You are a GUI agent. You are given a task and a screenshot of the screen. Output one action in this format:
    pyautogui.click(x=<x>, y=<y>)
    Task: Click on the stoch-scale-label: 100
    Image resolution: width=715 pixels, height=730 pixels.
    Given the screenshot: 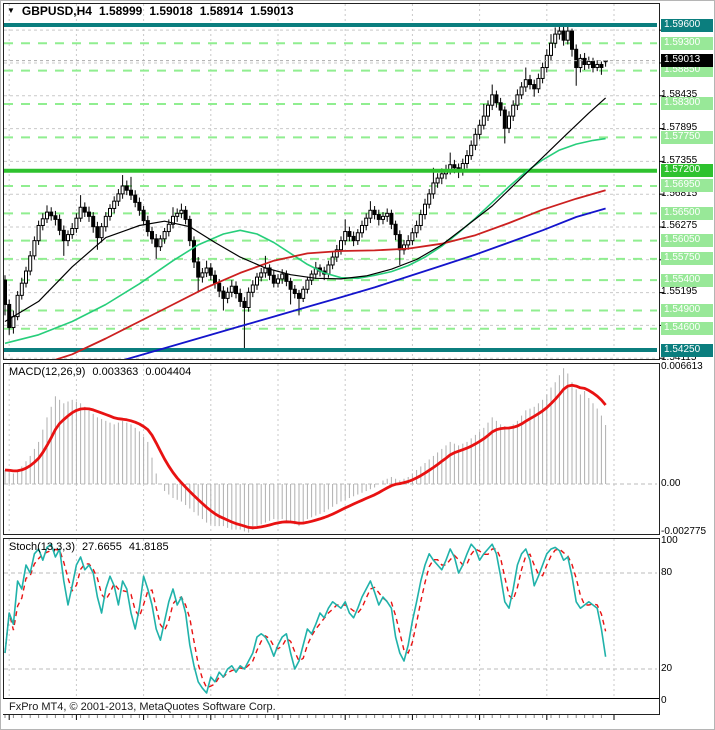 What is the action you would take?
    pyautogui.click(x=669, y=540)
    